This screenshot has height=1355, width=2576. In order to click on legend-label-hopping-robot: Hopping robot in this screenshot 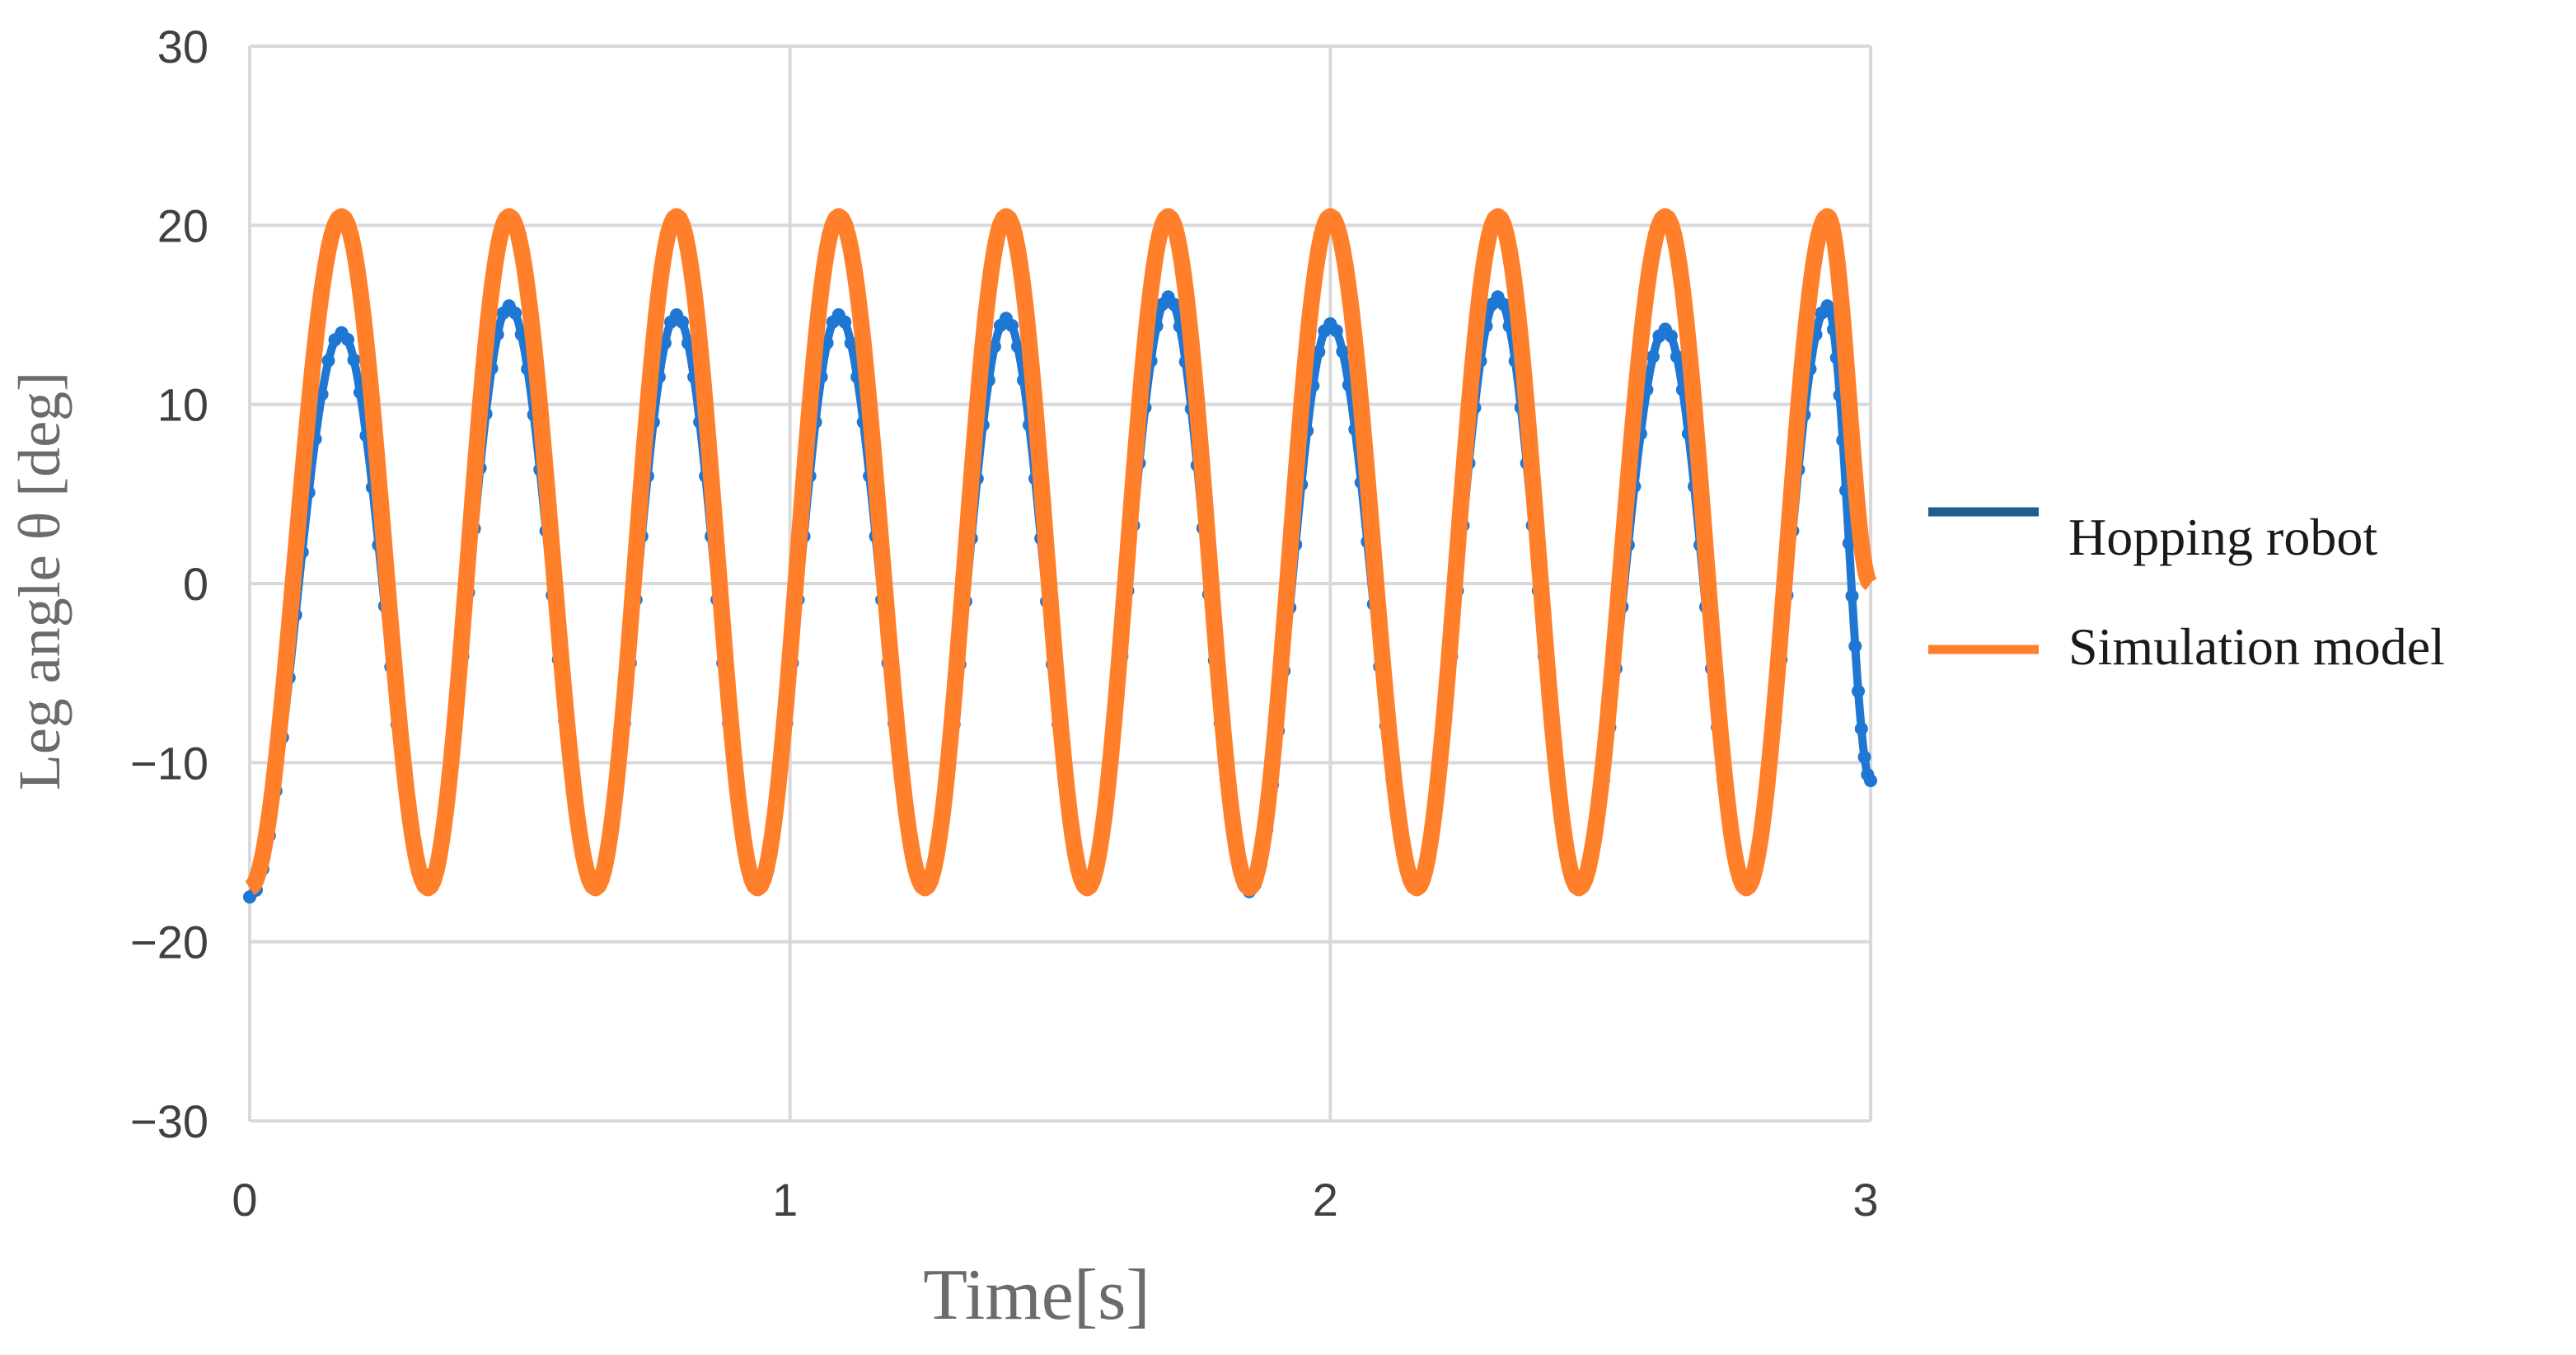, I will do `click(2222, 537)`.